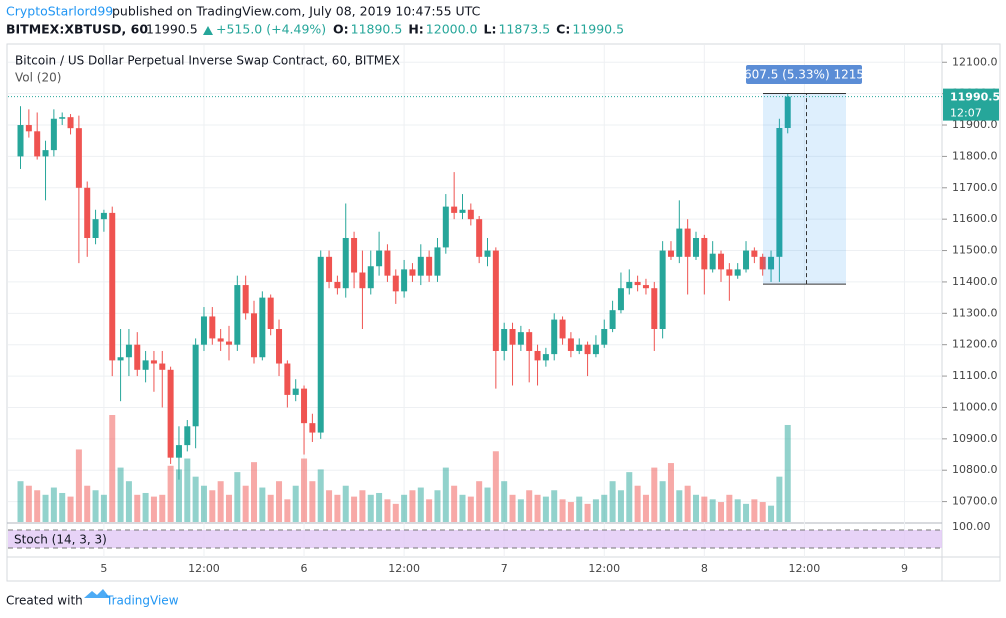 The width and height of the screenshot is (1006, 618). Describe the element at coordinates (975, 218) in the screenshot. I see `y-tick-label: 11600.0` at that location.